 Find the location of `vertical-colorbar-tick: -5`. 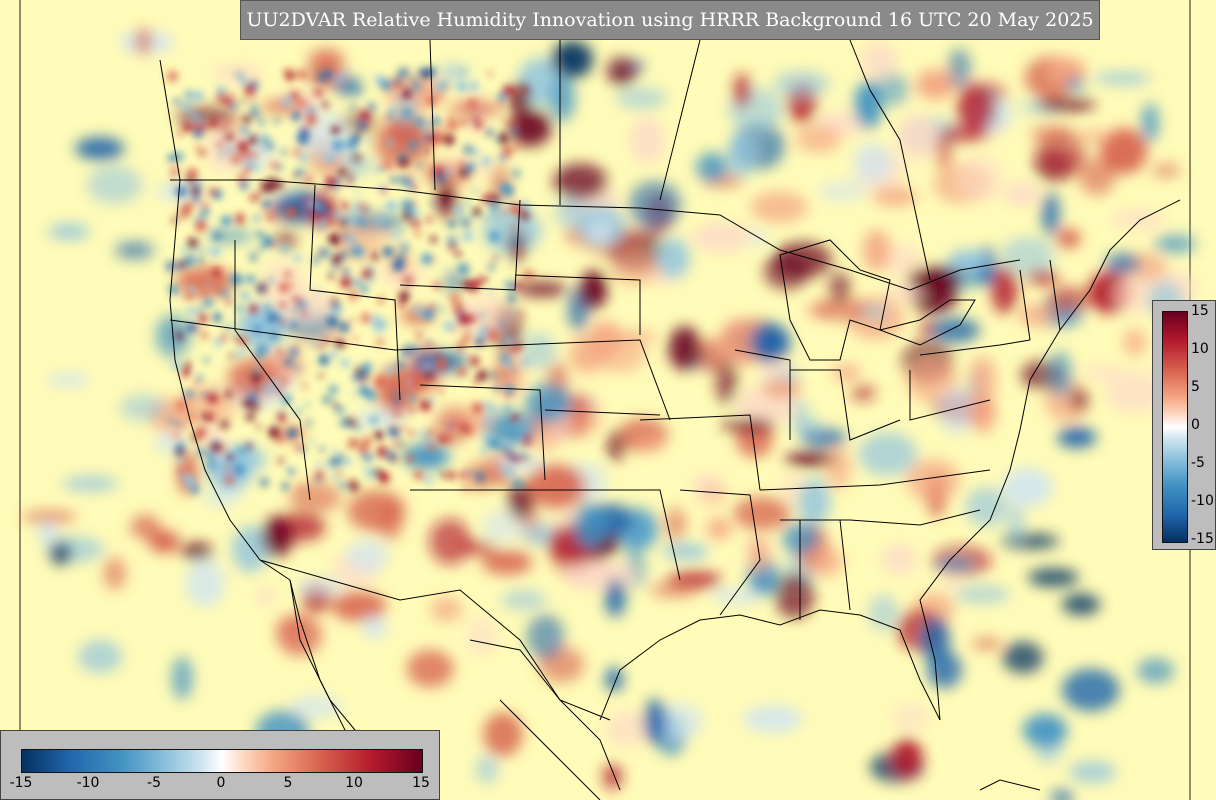

vertical-colorbar-tick: -5 is located at coordinates (1198, 463).